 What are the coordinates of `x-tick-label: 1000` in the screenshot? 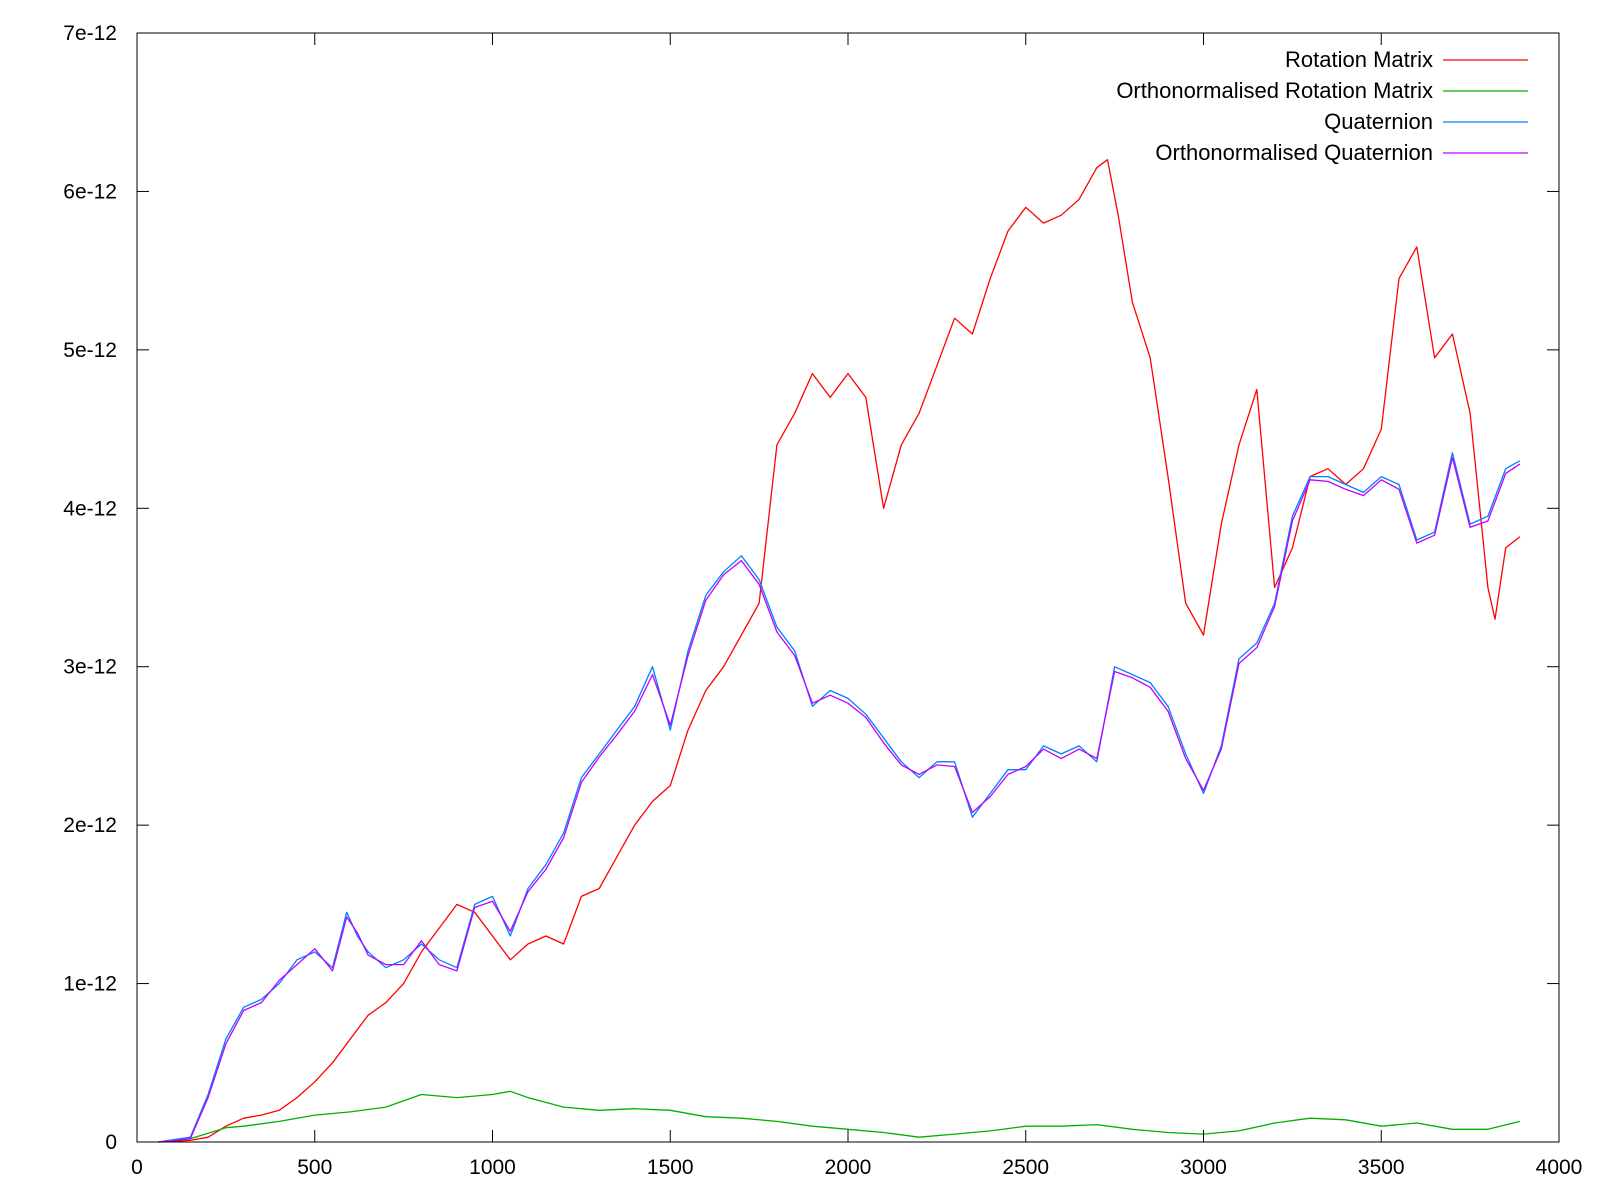 It's located at (492, 1167).